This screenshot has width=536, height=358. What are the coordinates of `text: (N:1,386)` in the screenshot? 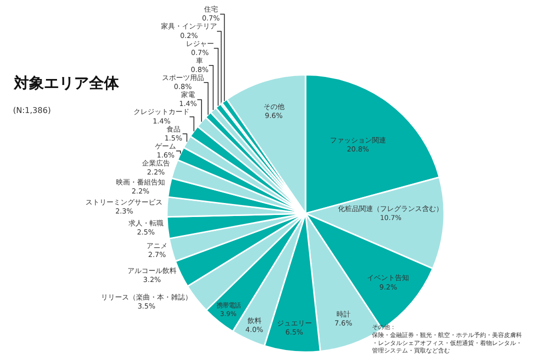 It's located at (32, 110).